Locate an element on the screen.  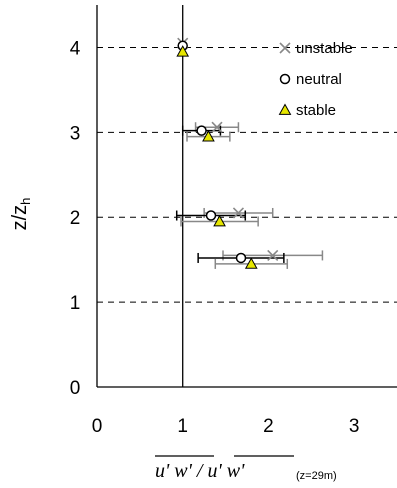
y-tick-label: 2 is located at coordinates (75, 218).